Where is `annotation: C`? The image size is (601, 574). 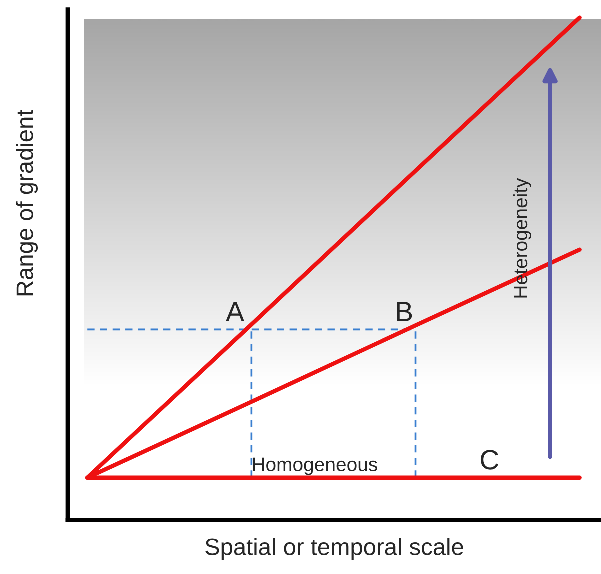 annotation: C is located at coordinates (489, 460).